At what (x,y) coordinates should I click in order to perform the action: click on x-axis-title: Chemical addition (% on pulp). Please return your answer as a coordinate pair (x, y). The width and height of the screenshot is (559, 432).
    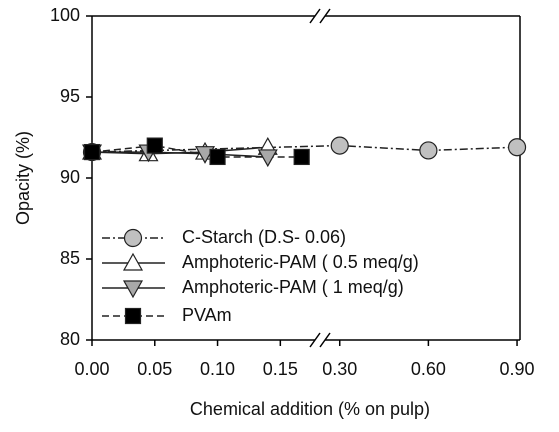
    Looking at the image, I should click on (310, 409).